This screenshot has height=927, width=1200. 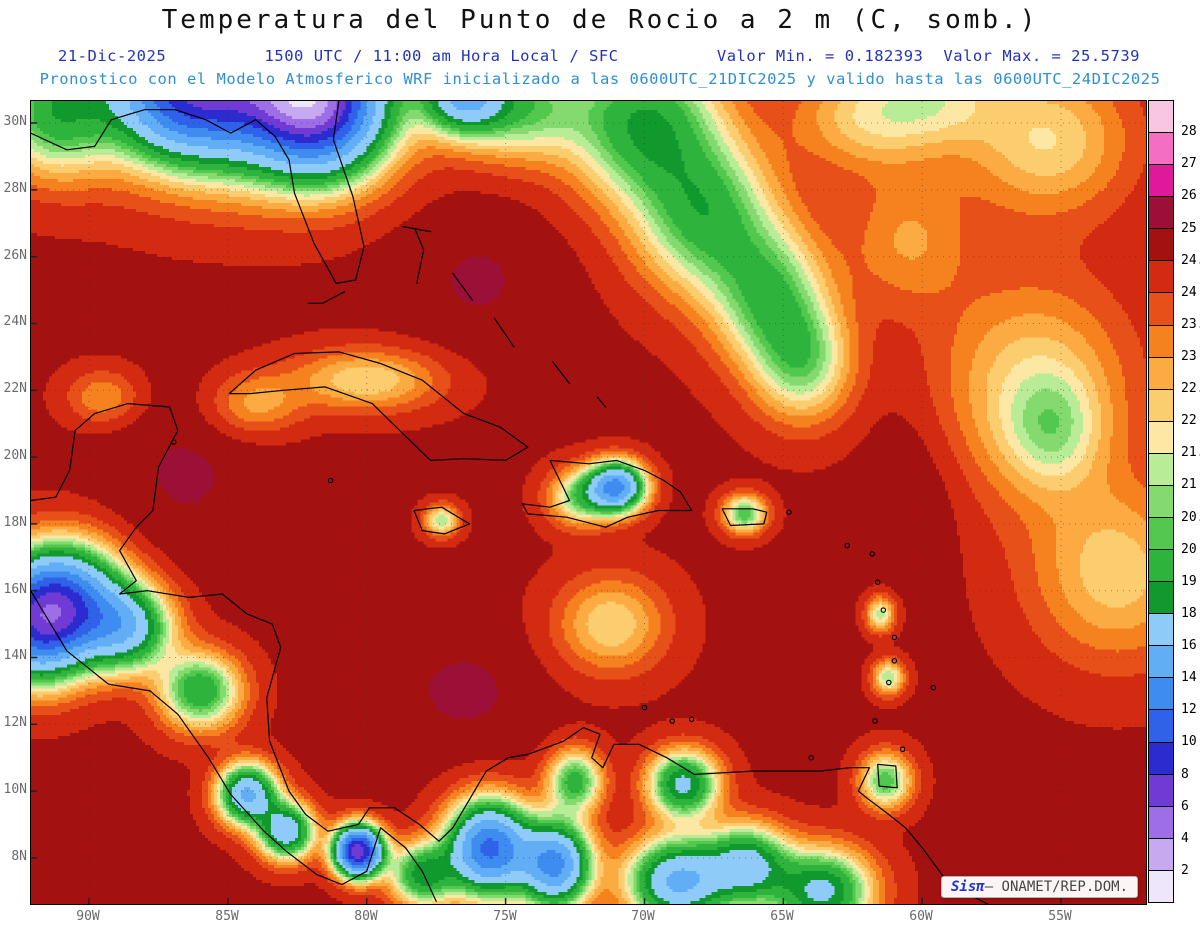 I want to click on watermark-brand: Sisπ, so click(x=967, y=887).